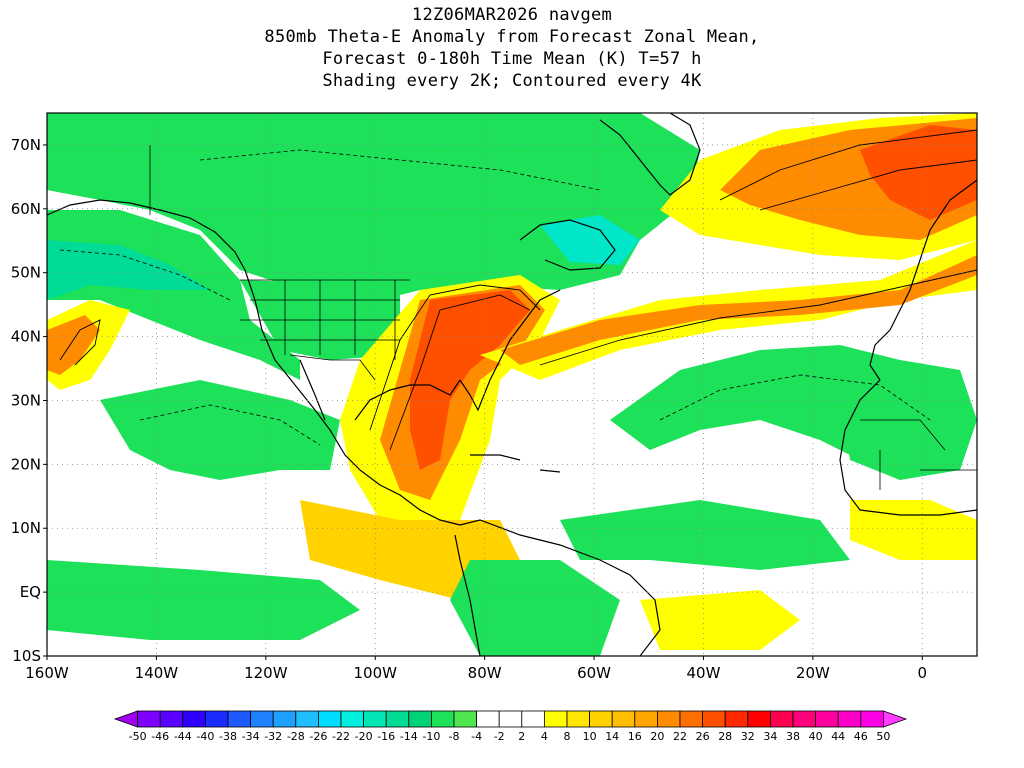 This screenshot has width=1024, height=768. What do you see at coordinates (476, 736) in the screenshot?
I see `colorbar-label: -4` at bounding box center [476, 736].